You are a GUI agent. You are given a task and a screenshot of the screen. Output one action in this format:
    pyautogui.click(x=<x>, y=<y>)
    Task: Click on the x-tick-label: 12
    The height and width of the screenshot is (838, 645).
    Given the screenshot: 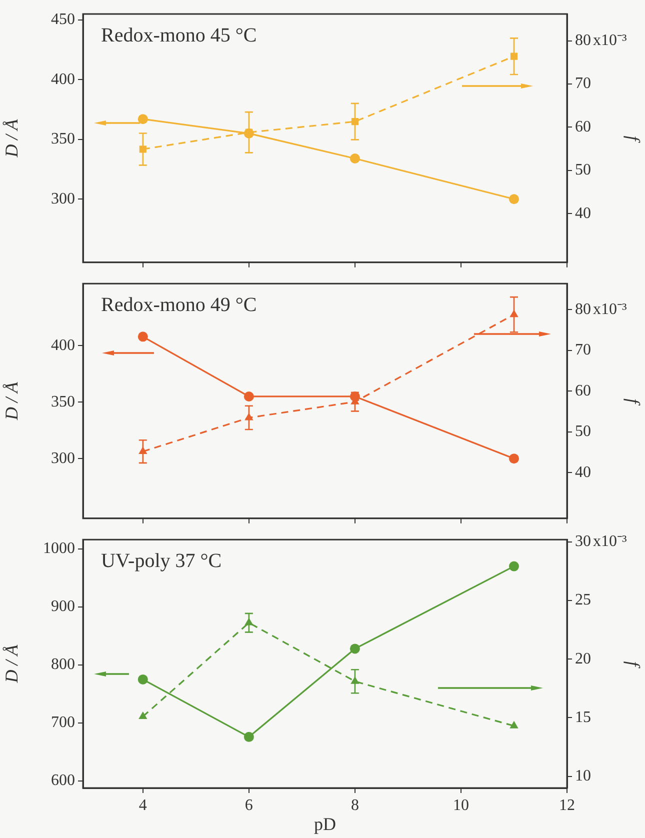 What is the action you would take?
    pyautogui.click(x=567, y=805)
    